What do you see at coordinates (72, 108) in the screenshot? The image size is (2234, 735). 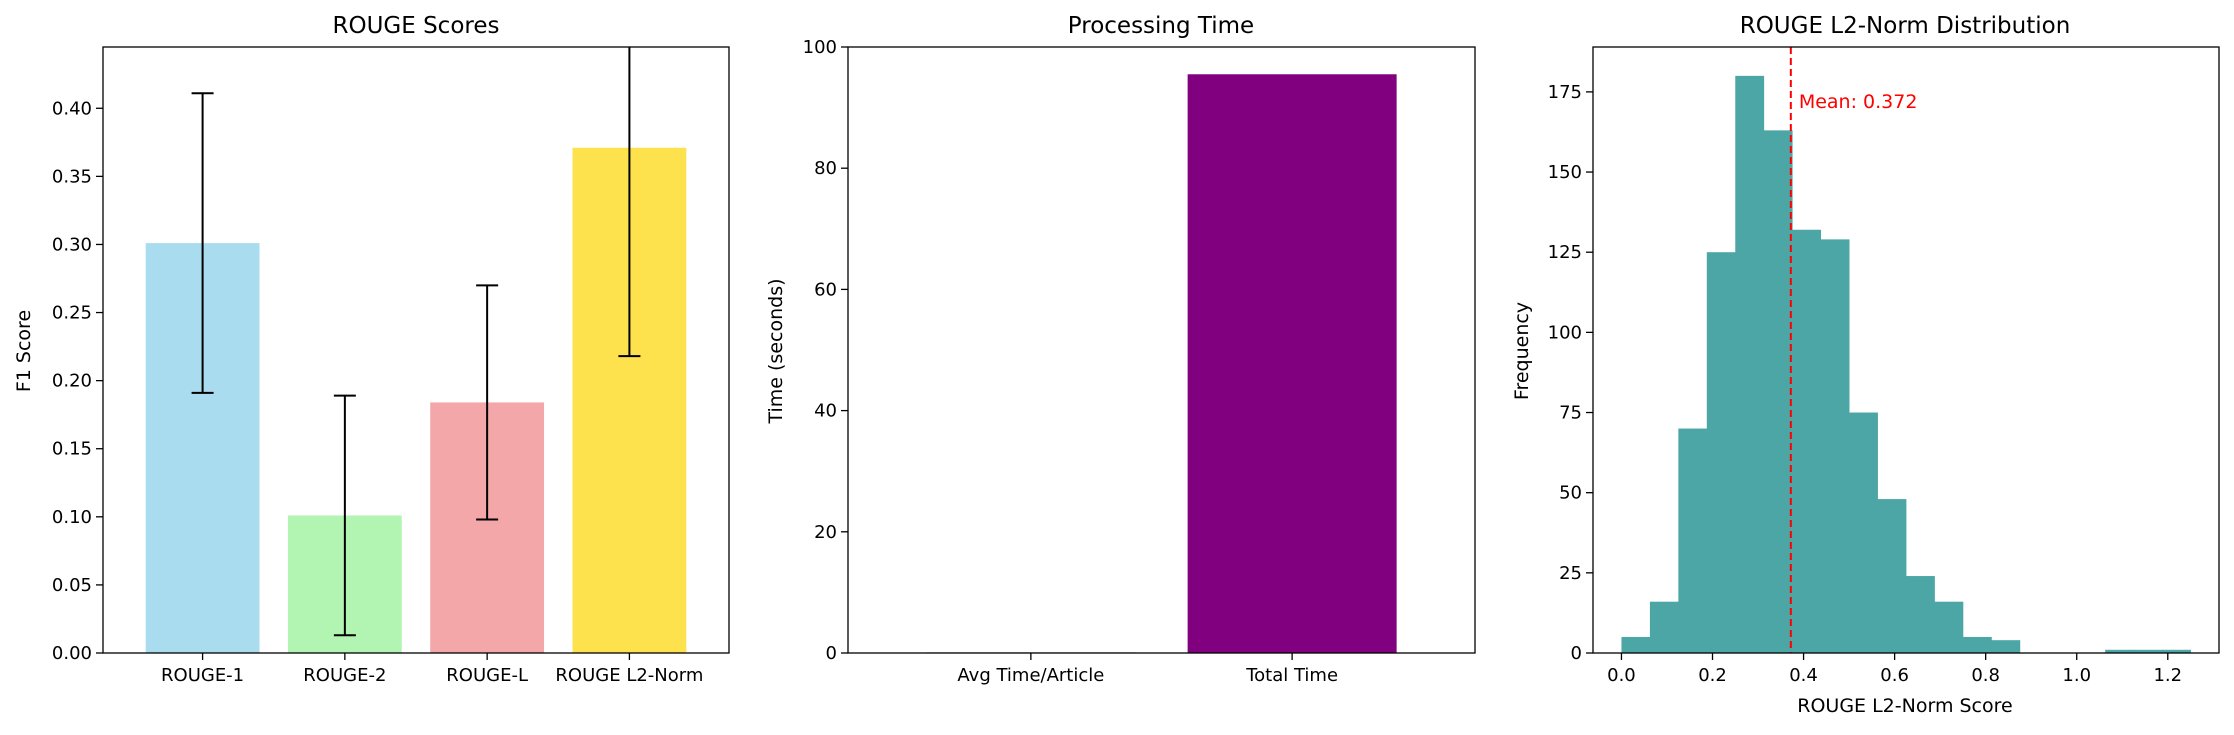 I see `rouge-scores-ytick-label: 0.40` at bounding box center [72, 108].